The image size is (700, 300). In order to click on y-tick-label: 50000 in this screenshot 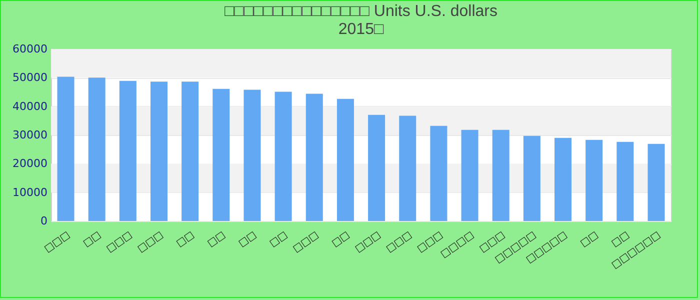, I will do `click(30, 77)`.